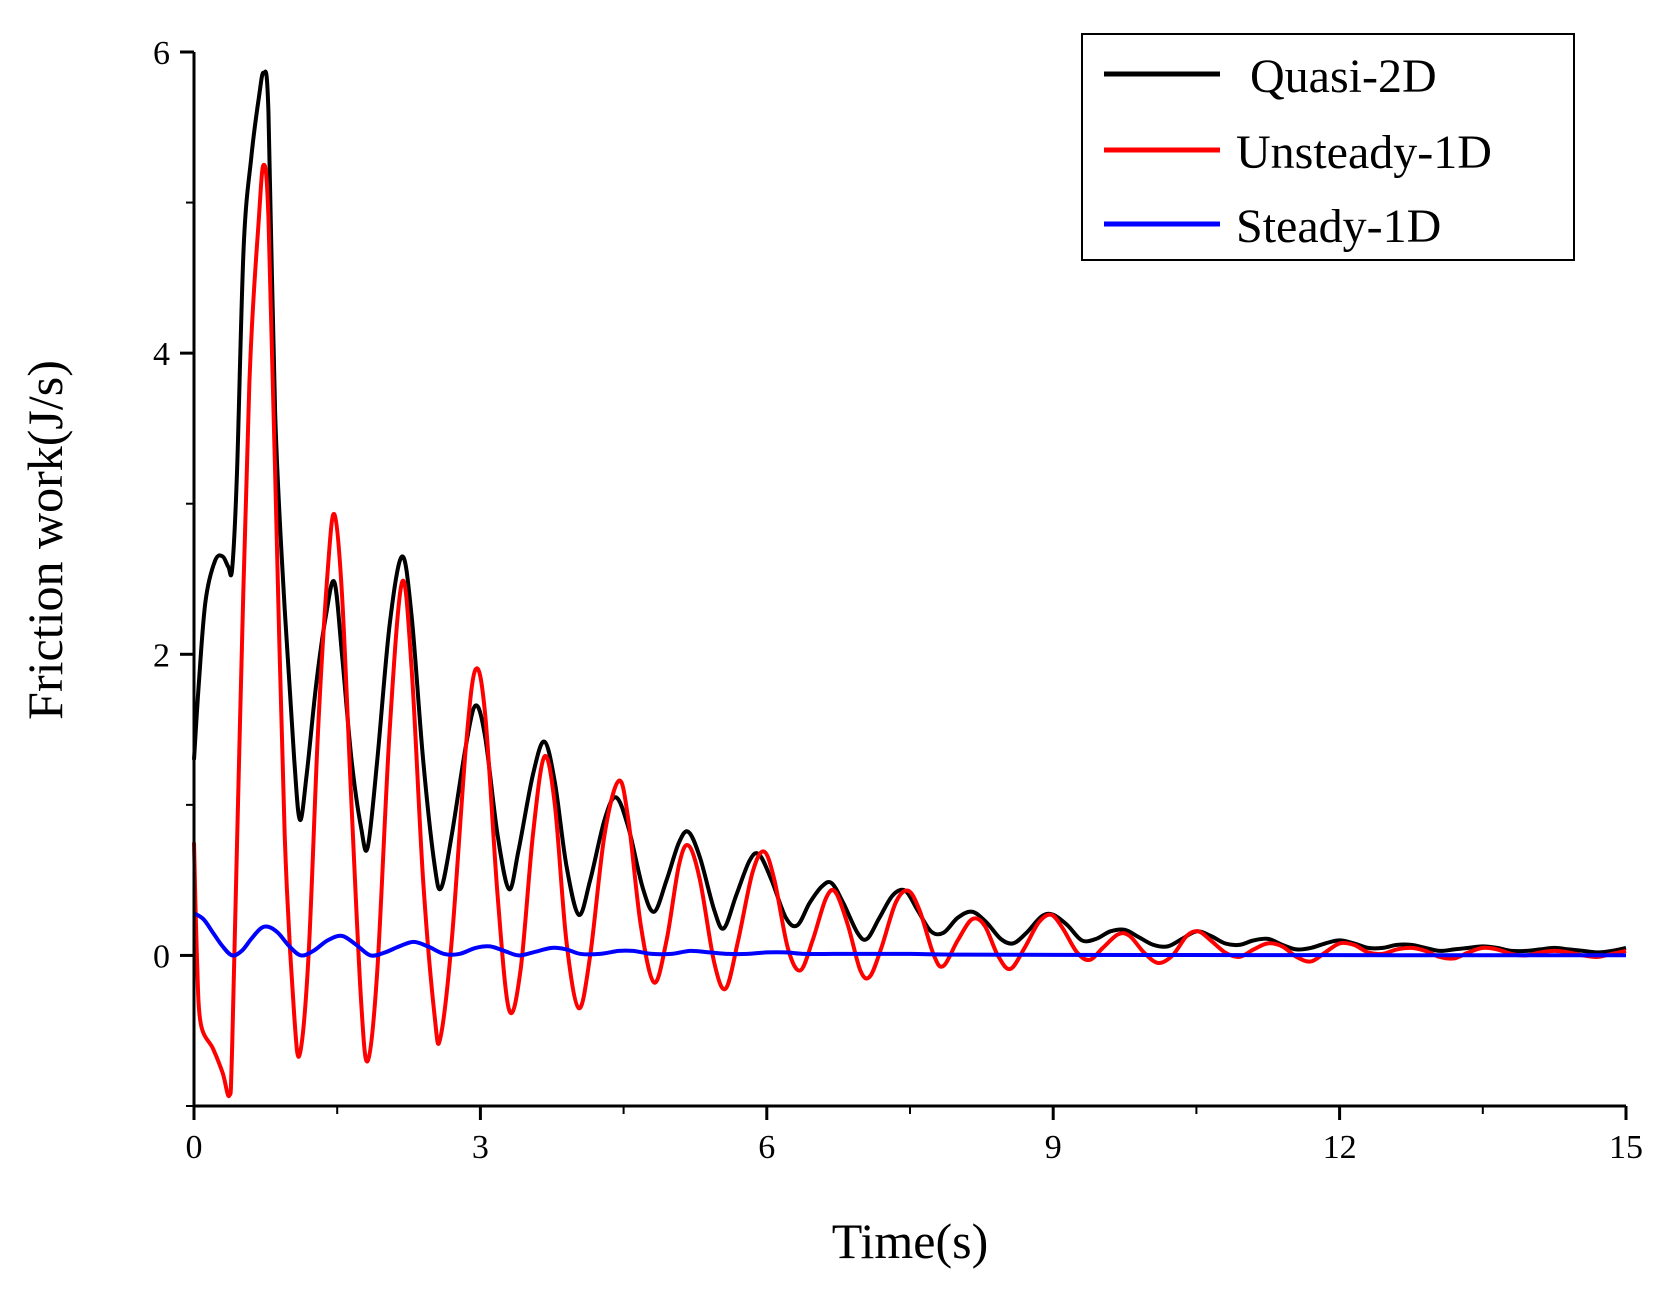  Describe the element at coordinates (161, 956) in the screenshot. I see `y-tick-label: 0` at that location.